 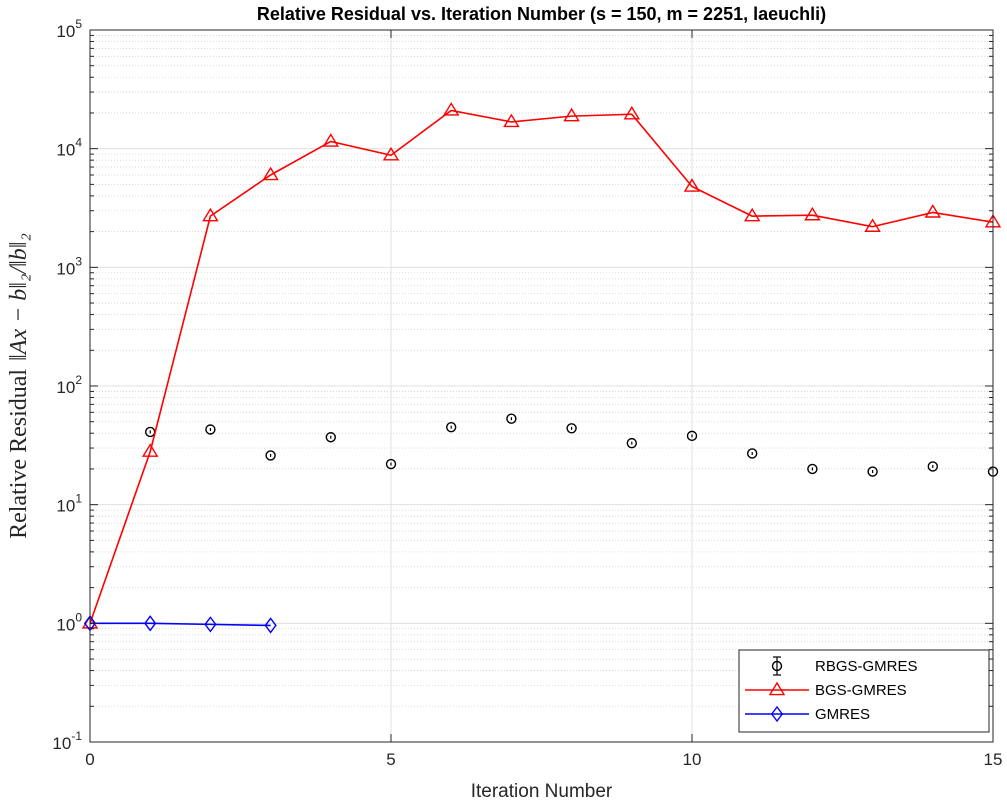 I want to click on y-tick-label: 10⁵, so click(x=69, y=29).